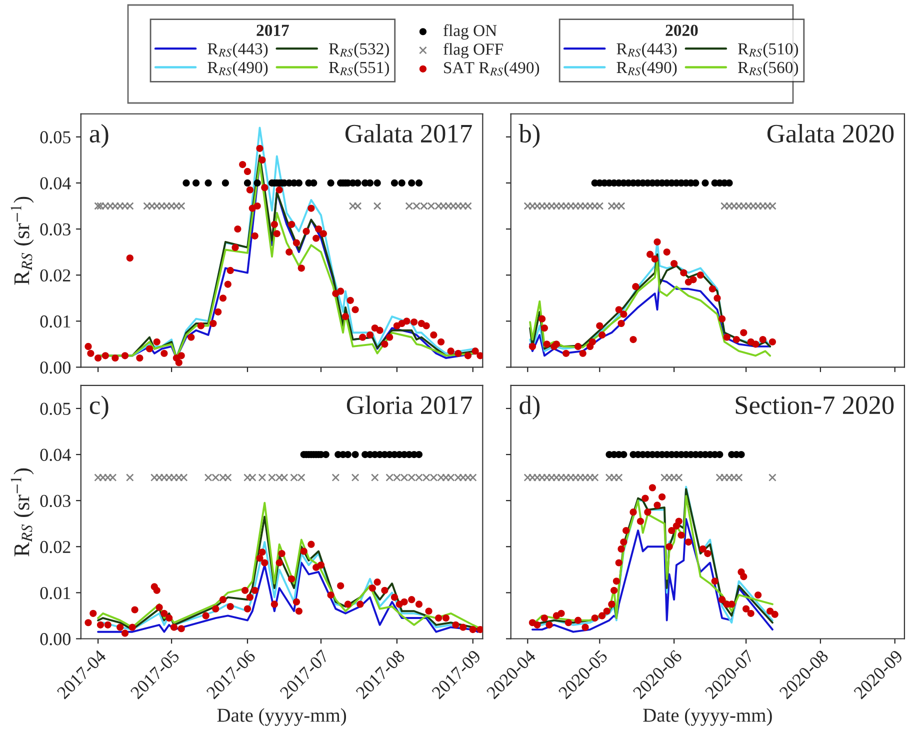 The height and width of the screenshot is (730, 909). What do you see at coordinates (768, 50) in the screenshot?
I see `legend-label: R$_{RS}$(510)` at bounding box center [768, 50].